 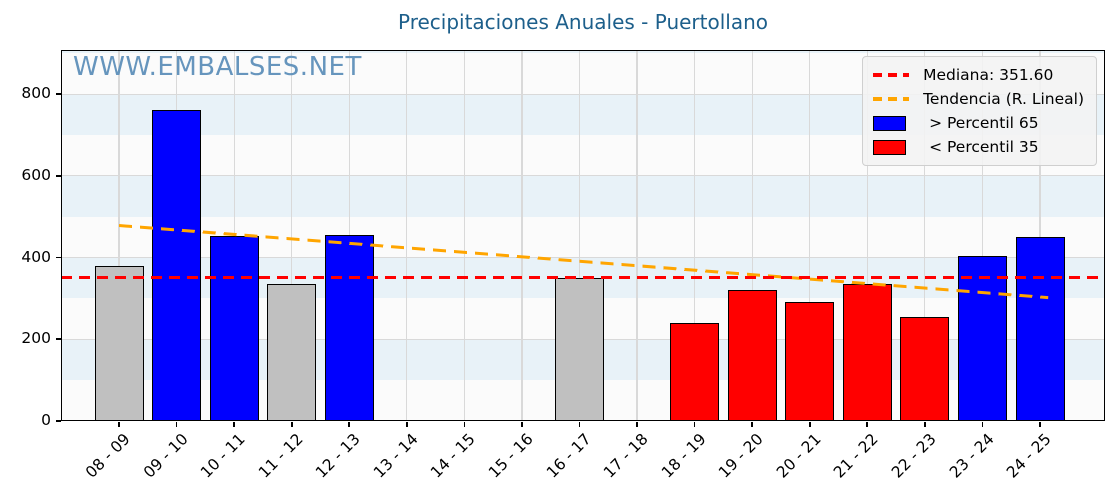 What do you see at coordinates (395, 456) in the screenshot?
I see `x-tick-label: 13 - 14` at bounding box center [395, 456].